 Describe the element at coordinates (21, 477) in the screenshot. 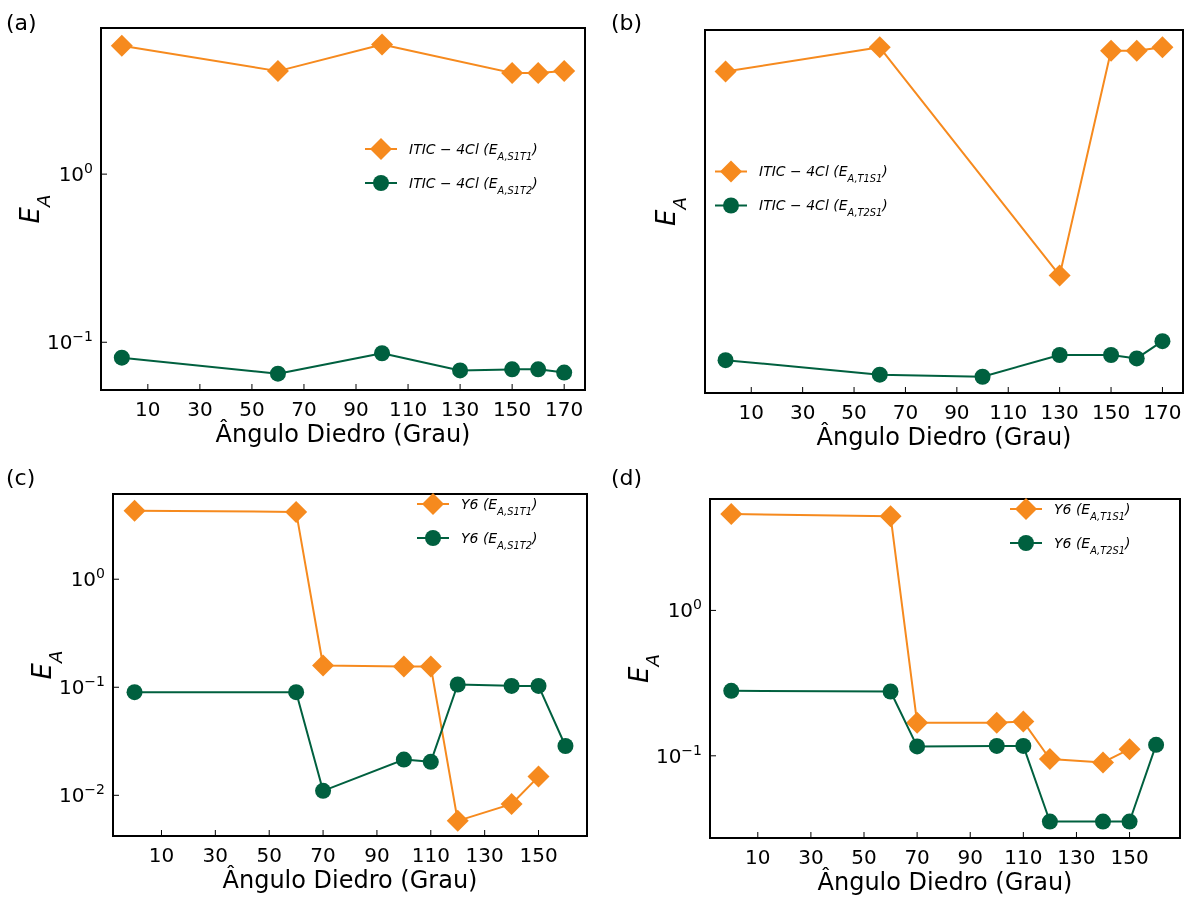

I see `chart-title: (c)` at that location.